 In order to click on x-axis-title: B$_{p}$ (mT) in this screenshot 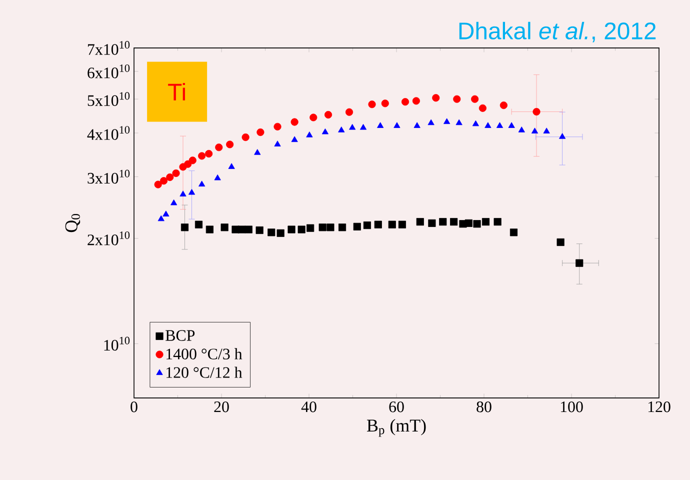, I will do `click(396, 428)`.